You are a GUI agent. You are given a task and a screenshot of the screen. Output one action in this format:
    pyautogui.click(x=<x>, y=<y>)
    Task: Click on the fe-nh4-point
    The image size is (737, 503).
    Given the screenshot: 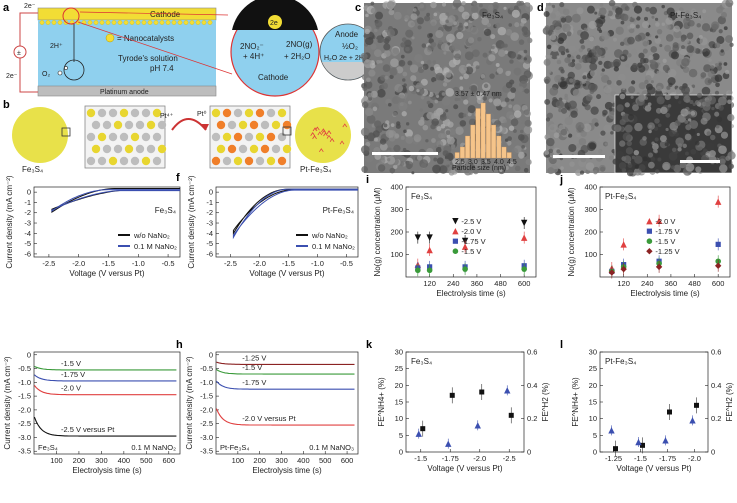 What is the action you would take?
    pyautogui.click(x=615, y=449)
    